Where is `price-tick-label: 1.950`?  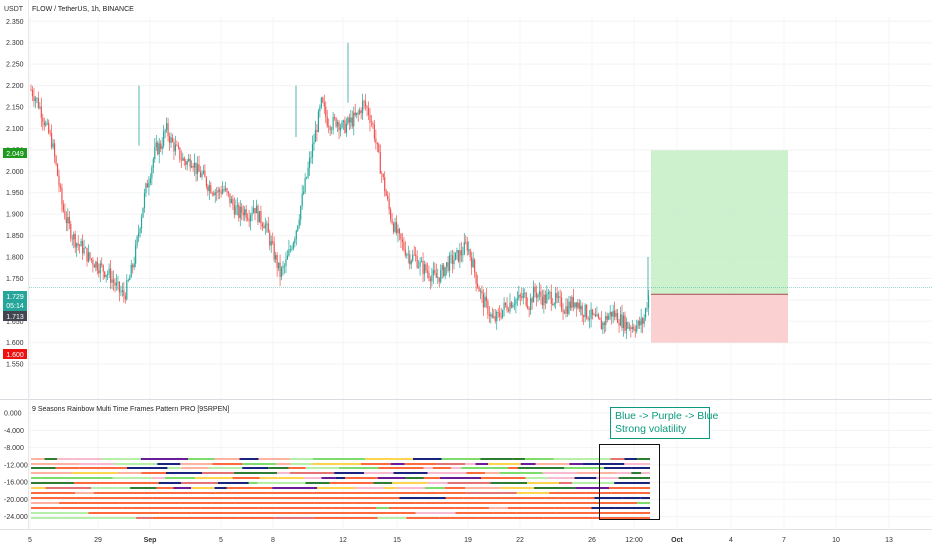 price-tick-label: 1.950 is located at coordinates (15, 193).